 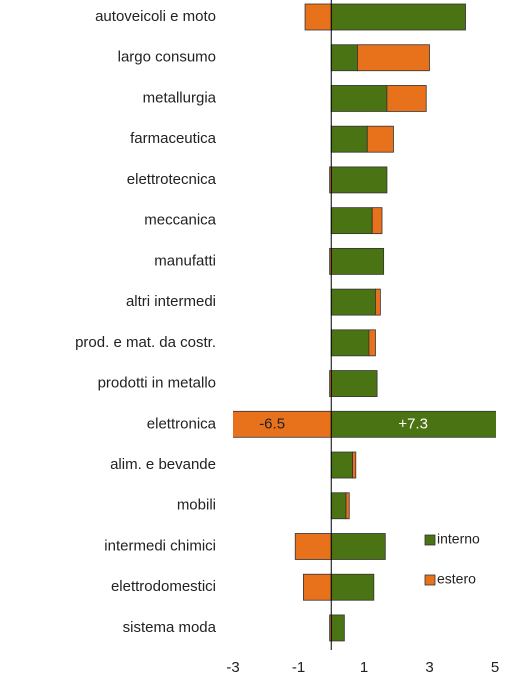 What do you see at coordinates (364, 667) in the screenshot?
I see `x-tick-label: 1` at bounding box center [364, 667].